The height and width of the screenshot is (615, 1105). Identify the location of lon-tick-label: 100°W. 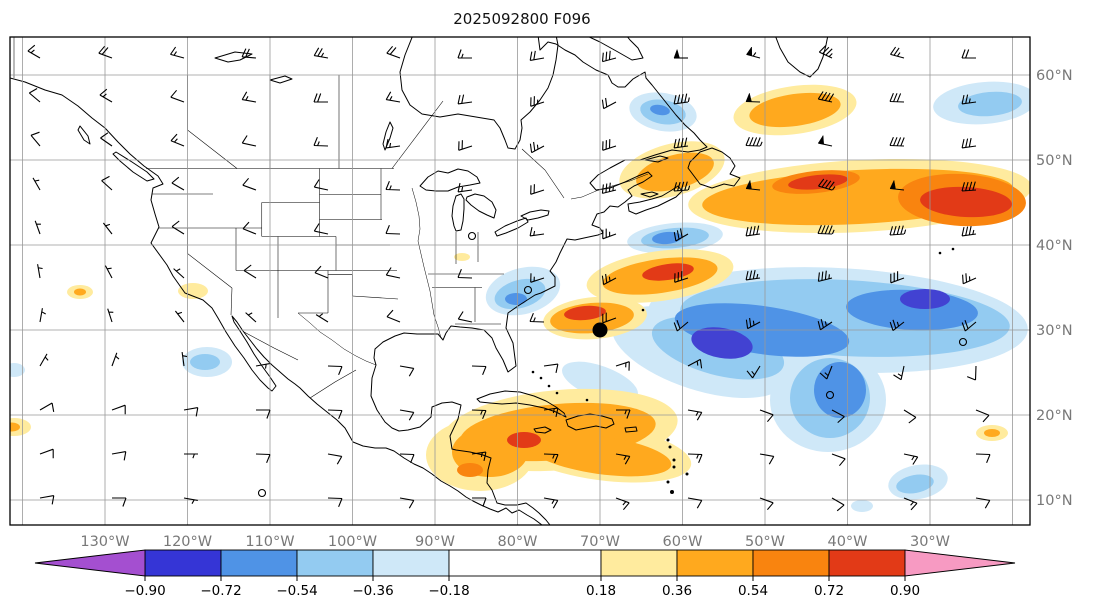
(352, 542).